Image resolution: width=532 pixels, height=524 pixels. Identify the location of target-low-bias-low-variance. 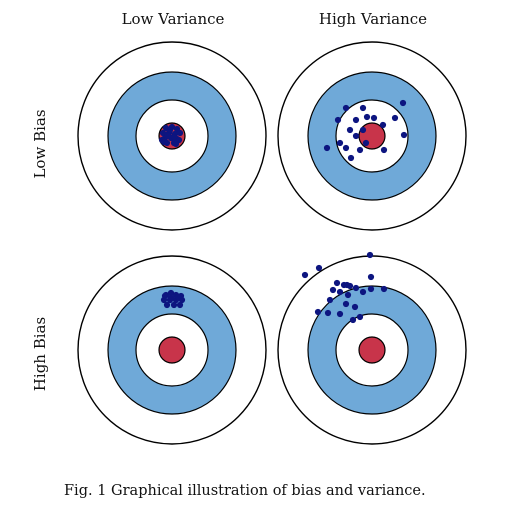
(172, 136).